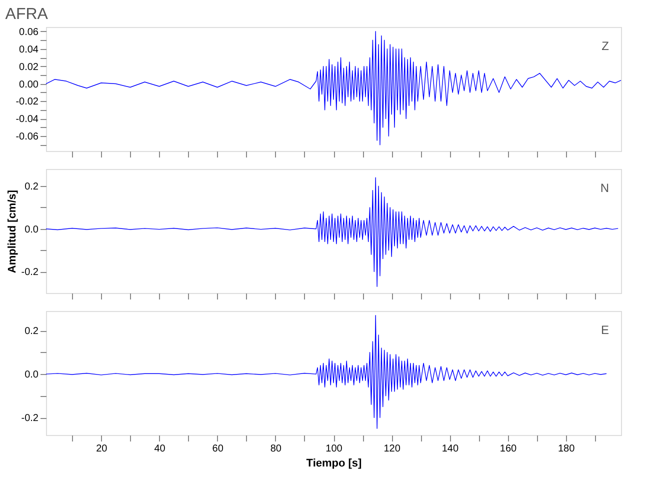  Describe the element at coordinates (392, 449) in the screenshot. I see `x-tick-label: 120` at that location.